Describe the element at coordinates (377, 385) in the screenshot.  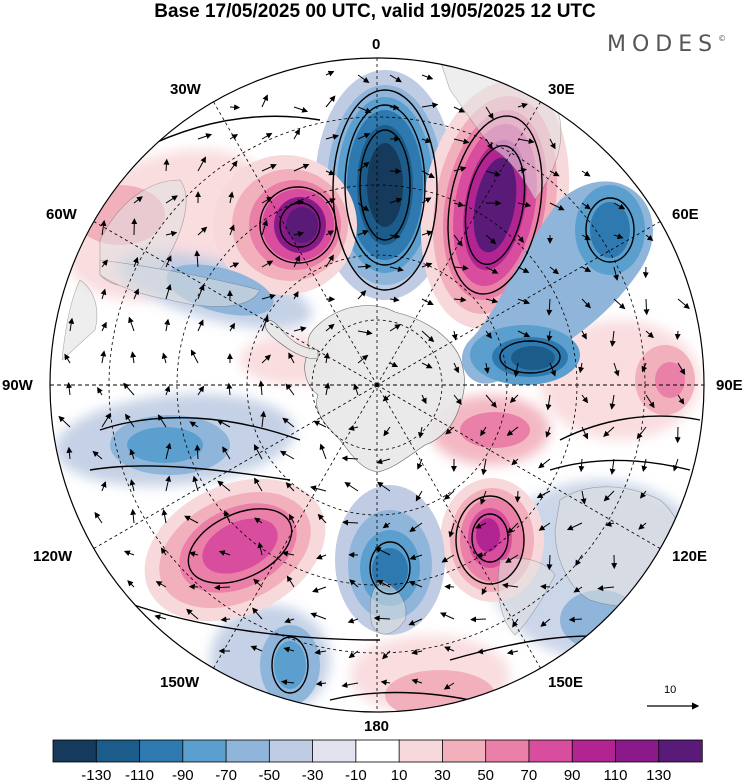
I see `south-pole-marker` at that location.